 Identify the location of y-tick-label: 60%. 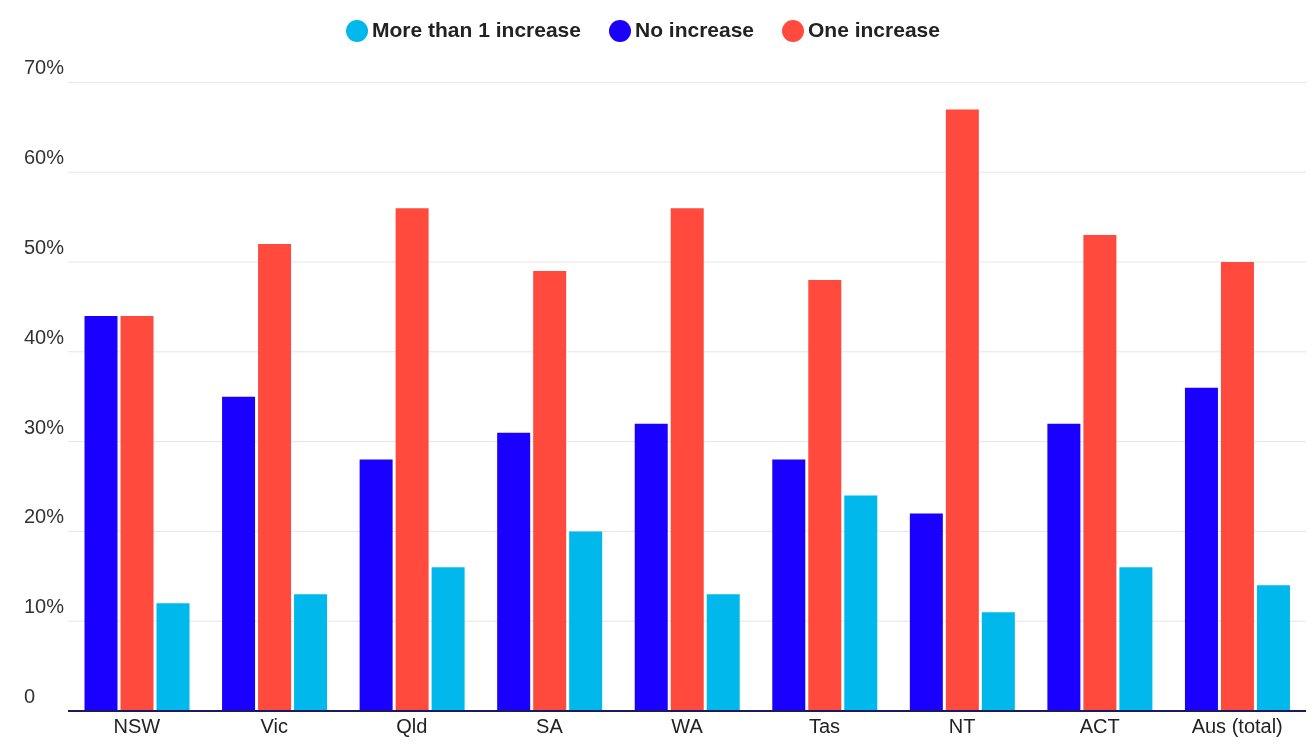
(44, 157).